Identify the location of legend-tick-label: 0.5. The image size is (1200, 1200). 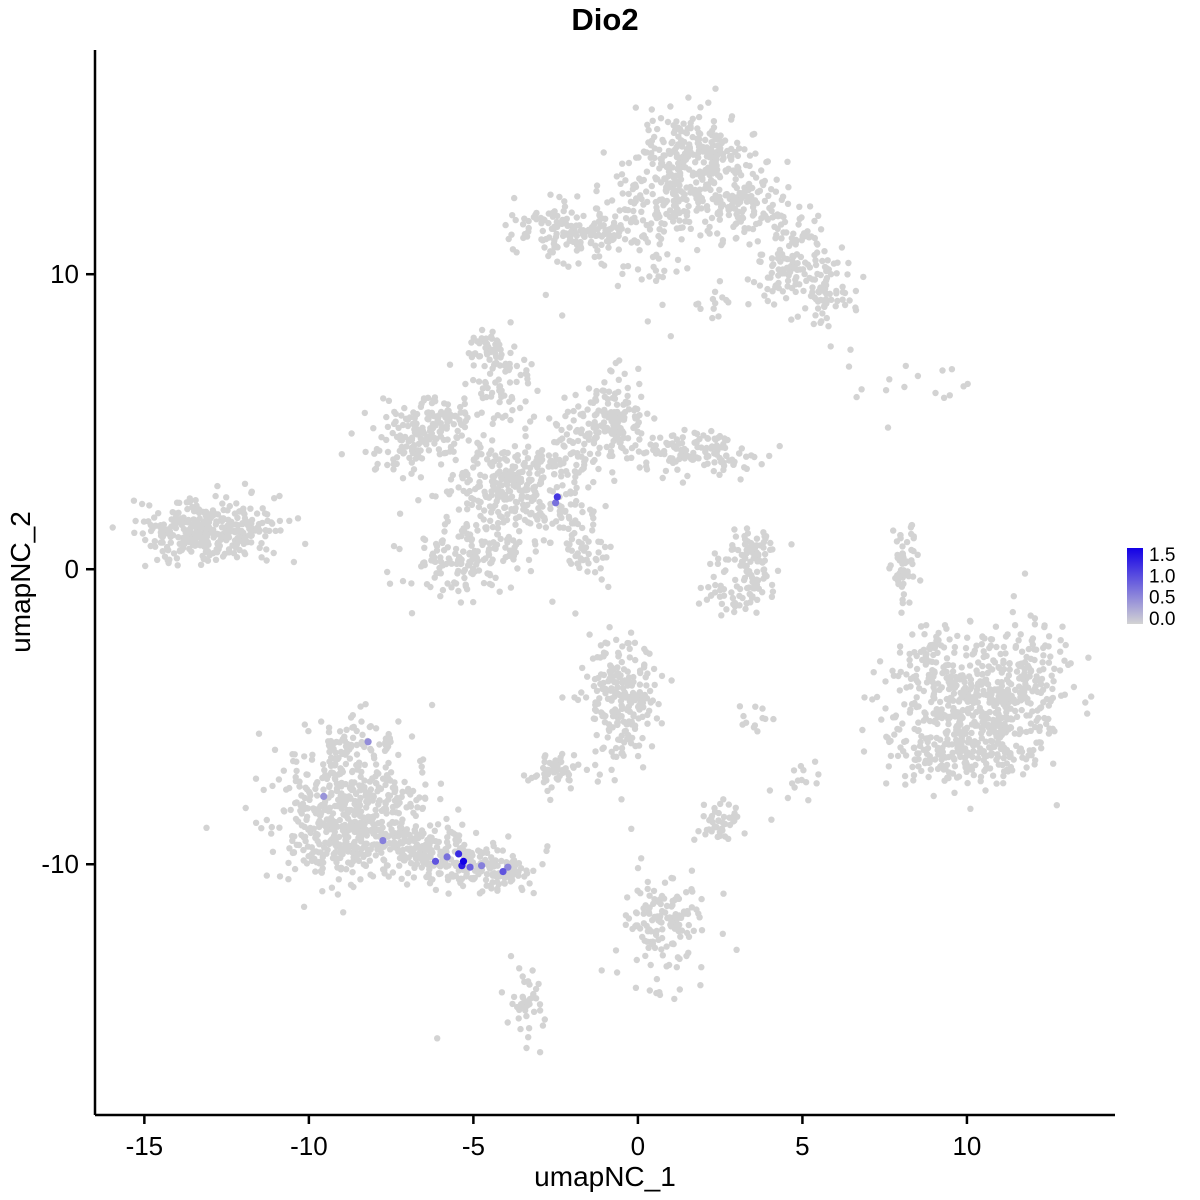
(1162, 598).